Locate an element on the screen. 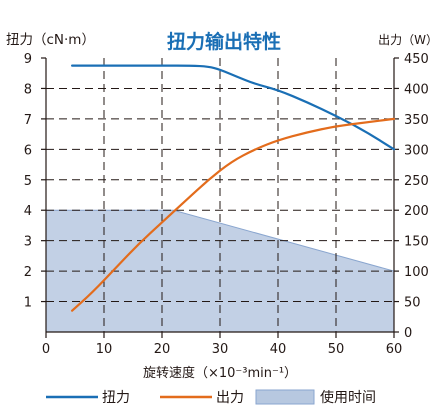  y-left-tick-label: 5 is located at coordinates (28, 181).